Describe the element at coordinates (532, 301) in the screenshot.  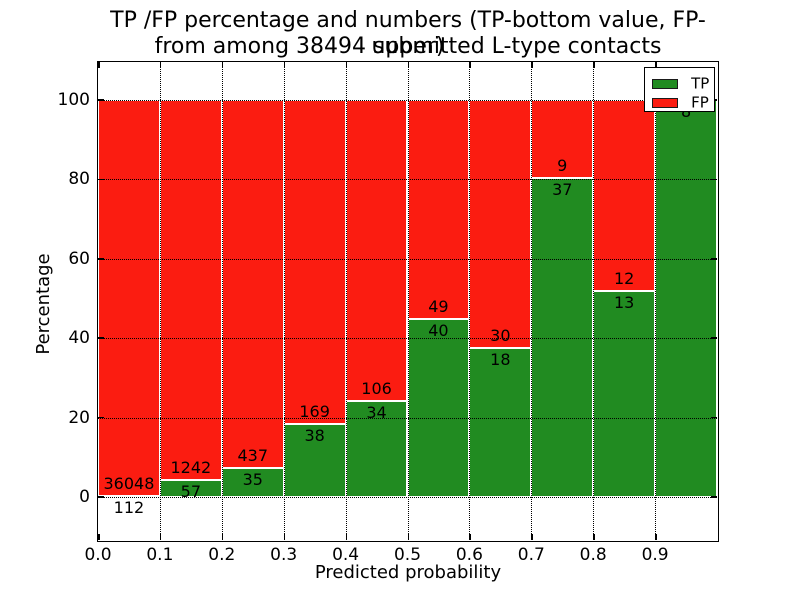
I see `x-gridline-0.7` at that location.